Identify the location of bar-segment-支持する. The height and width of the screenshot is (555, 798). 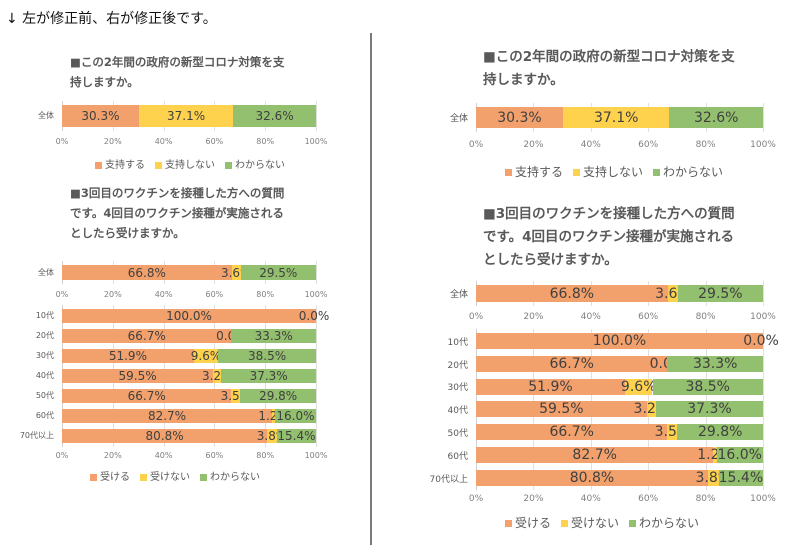
(519, 117).